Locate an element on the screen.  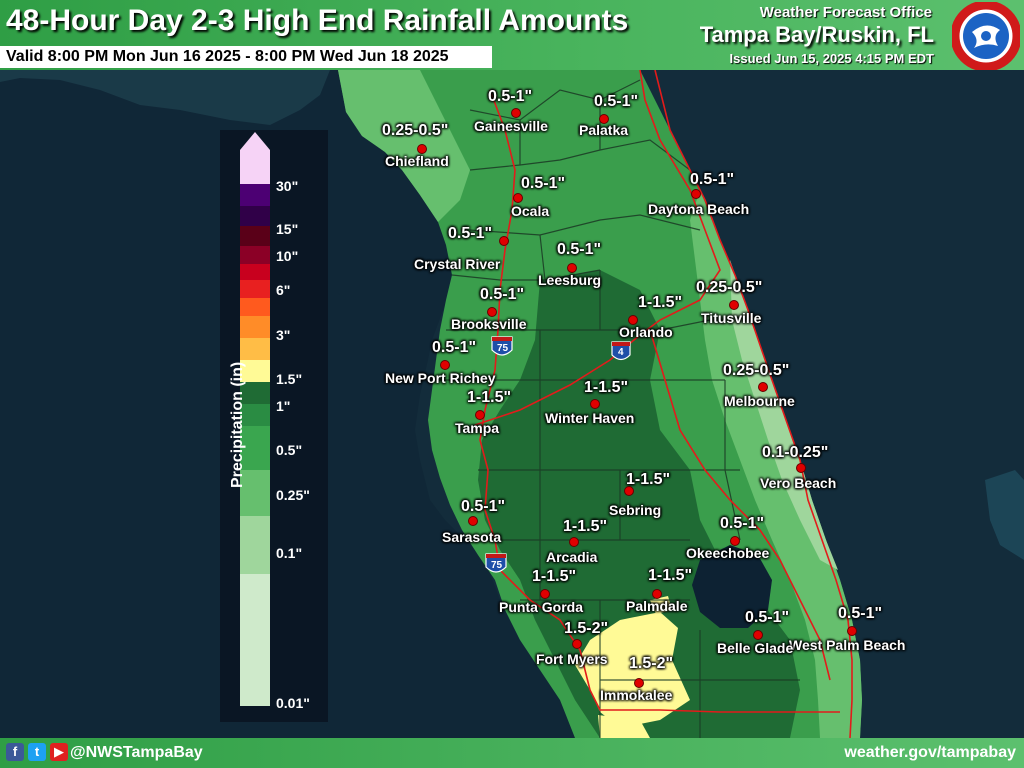
city-name: Crystal River is located at coordinates (457, 264).